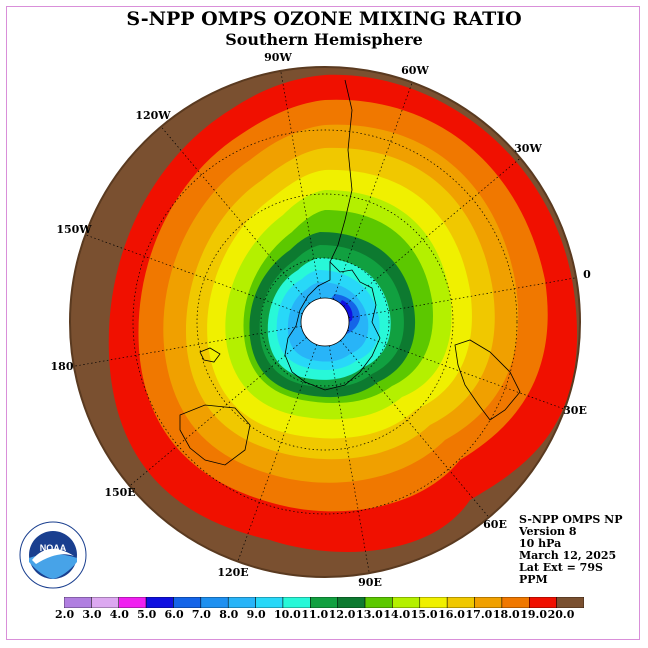 The height and width of the screenshot is (648, 648). I want to click on lon-label-120e: 120E, so click(232, 572).